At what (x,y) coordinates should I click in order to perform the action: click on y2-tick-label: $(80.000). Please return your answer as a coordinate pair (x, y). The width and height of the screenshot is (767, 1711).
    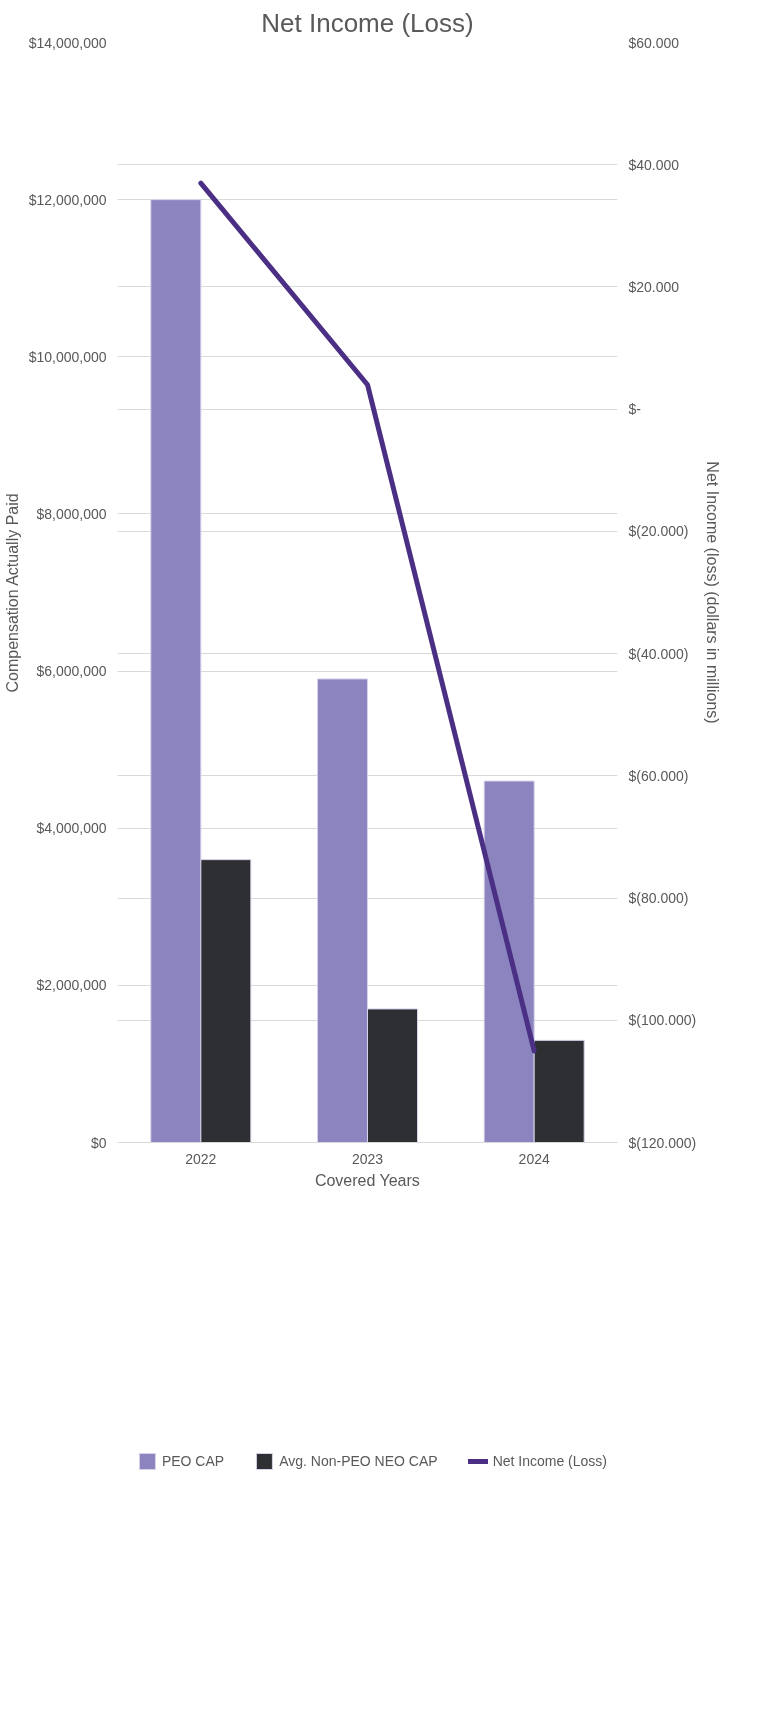
    Looking at the image, I should click on (658, 898).